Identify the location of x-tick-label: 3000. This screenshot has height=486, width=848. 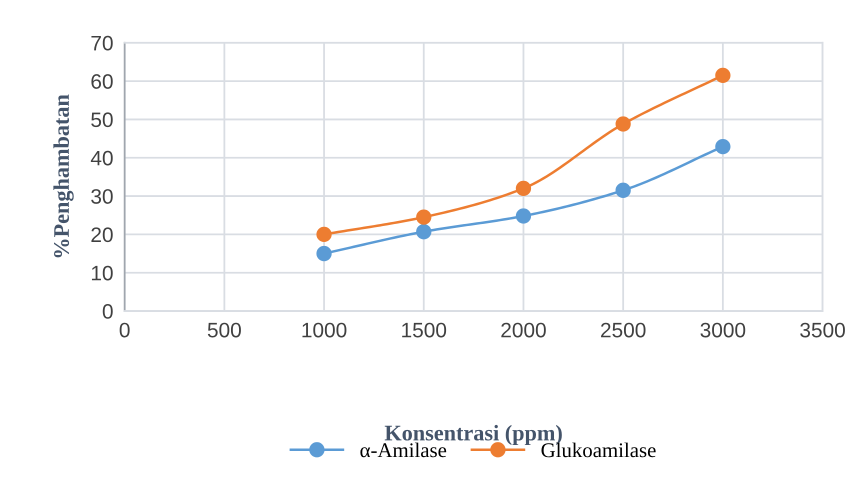
(723, 330).